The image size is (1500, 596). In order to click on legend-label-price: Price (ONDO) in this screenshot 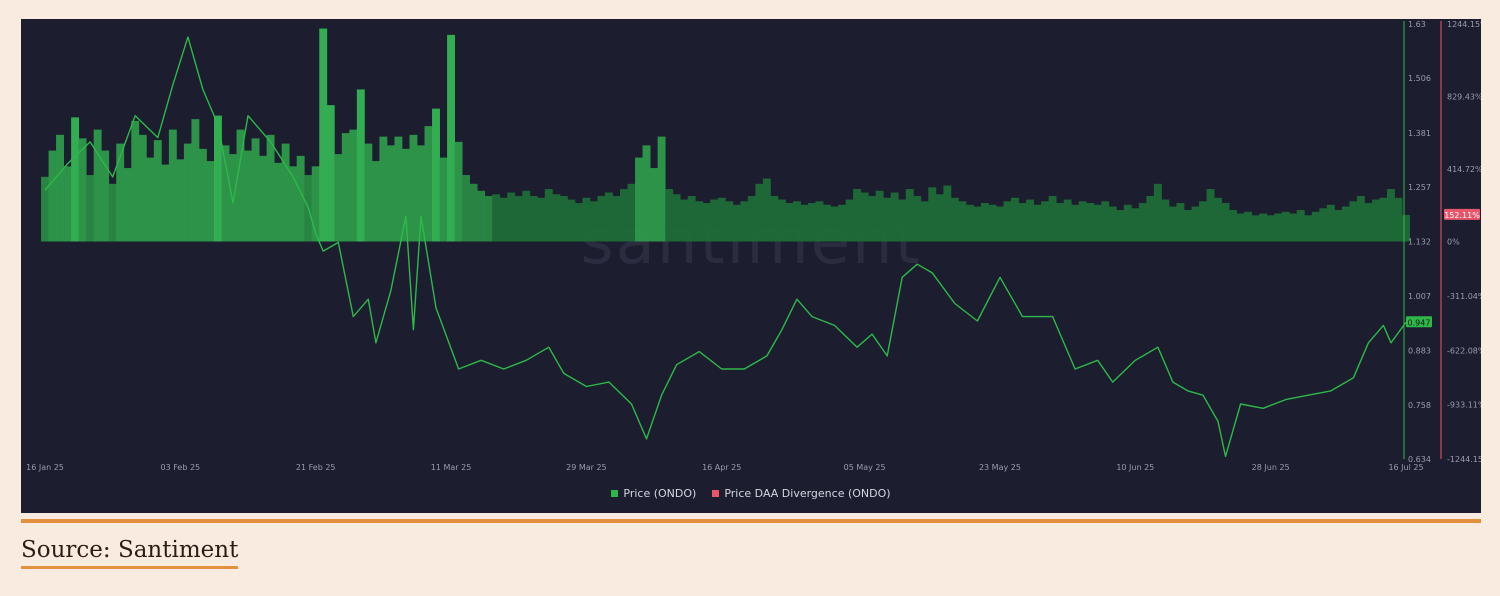, I will do `click(660, 493)`.